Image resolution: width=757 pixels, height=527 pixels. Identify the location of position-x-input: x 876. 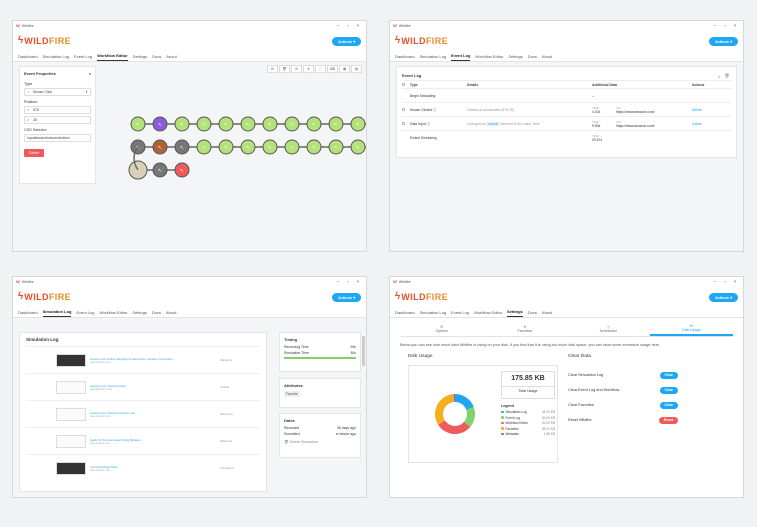
(57, 110).